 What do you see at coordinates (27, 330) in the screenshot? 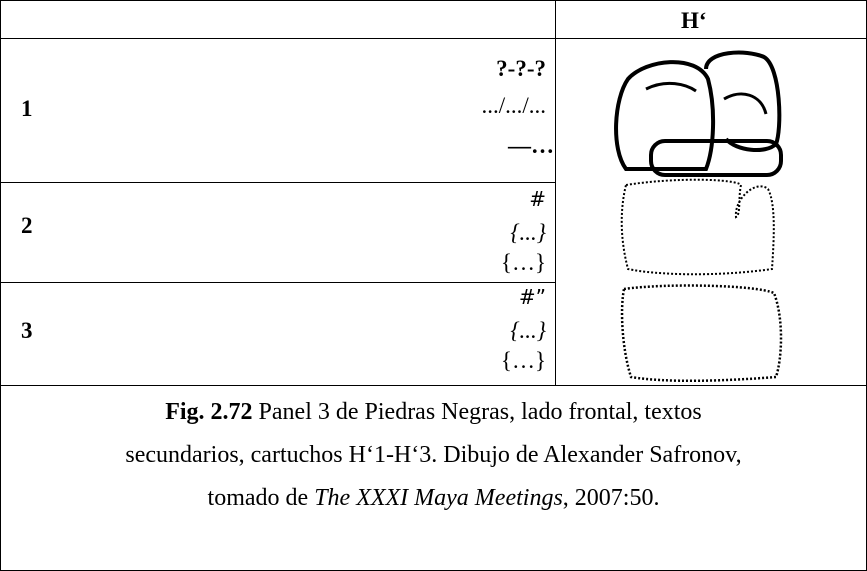
I see `row-number: 3` at bounding box center [27, 330].